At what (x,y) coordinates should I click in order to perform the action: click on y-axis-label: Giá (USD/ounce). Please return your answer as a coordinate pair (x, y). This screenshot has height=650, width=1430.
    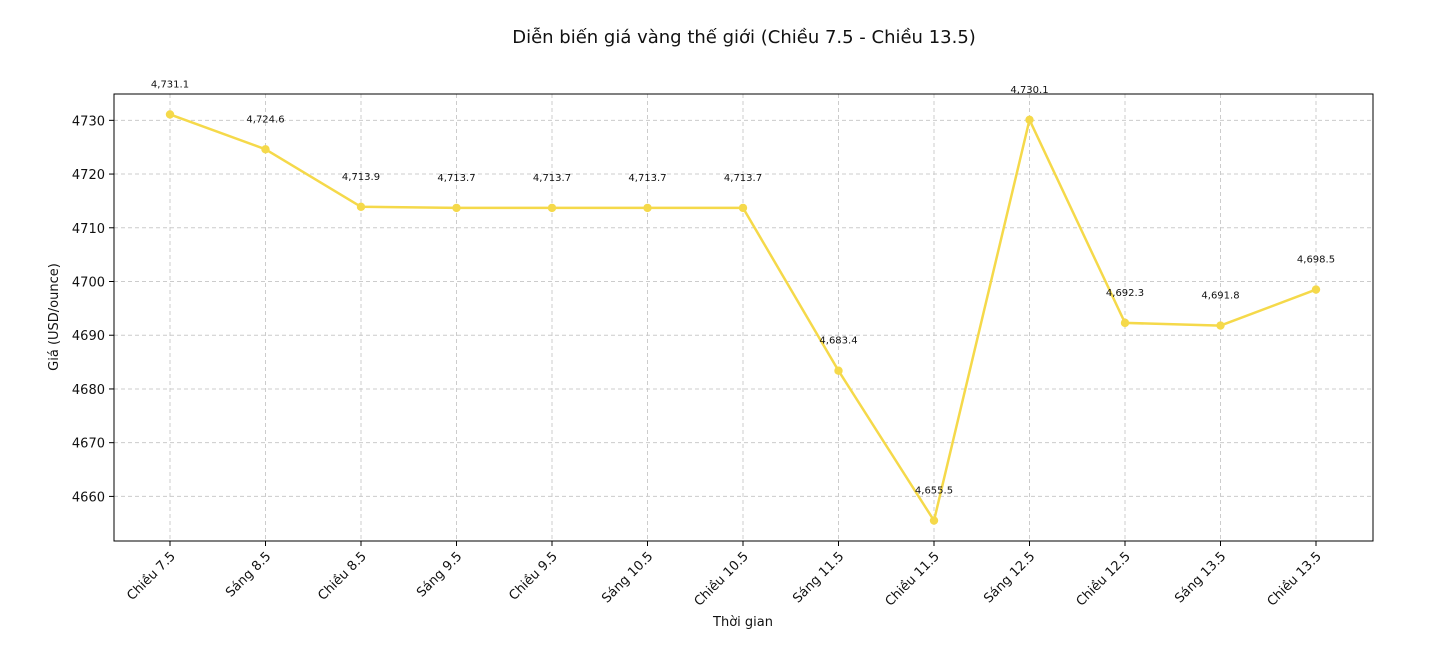
    Looking at the image, I should click on (54, 317).